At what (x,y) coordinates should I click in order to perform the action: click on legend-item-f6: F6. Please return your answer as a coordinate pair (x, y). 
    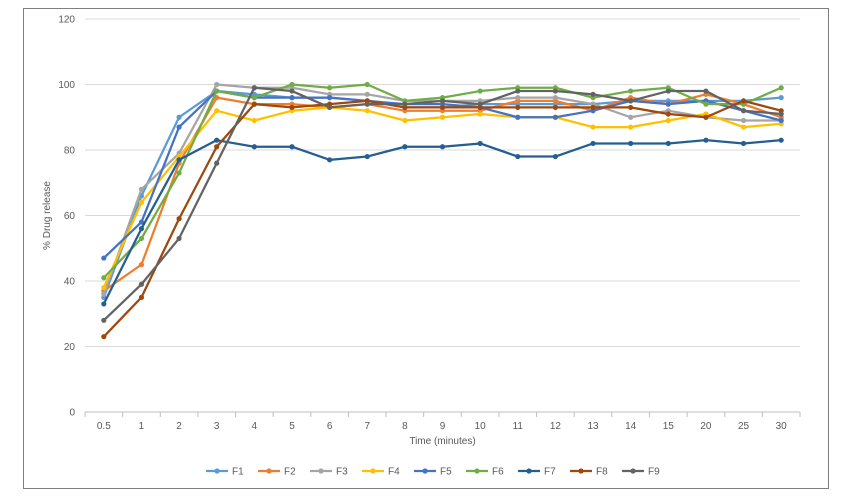
    Looking at the image, I should click on (485, 472).